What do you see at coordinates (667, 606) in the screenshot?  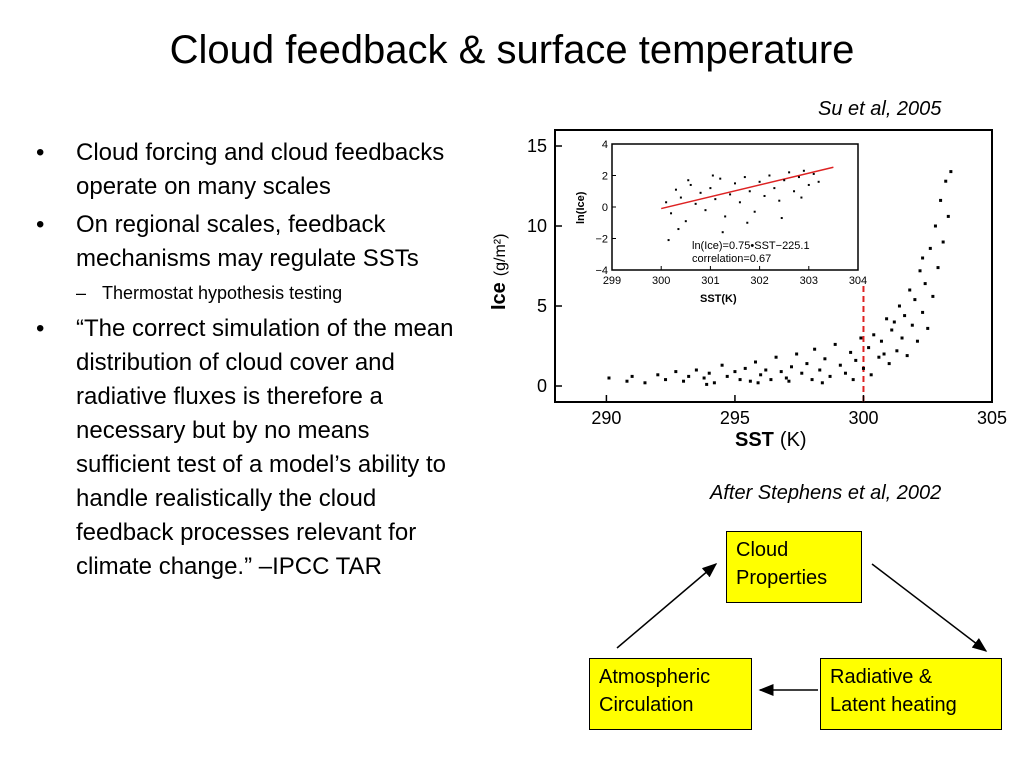 I see `arrow-circulation-to-cloud` at bounding box center [667, 606].